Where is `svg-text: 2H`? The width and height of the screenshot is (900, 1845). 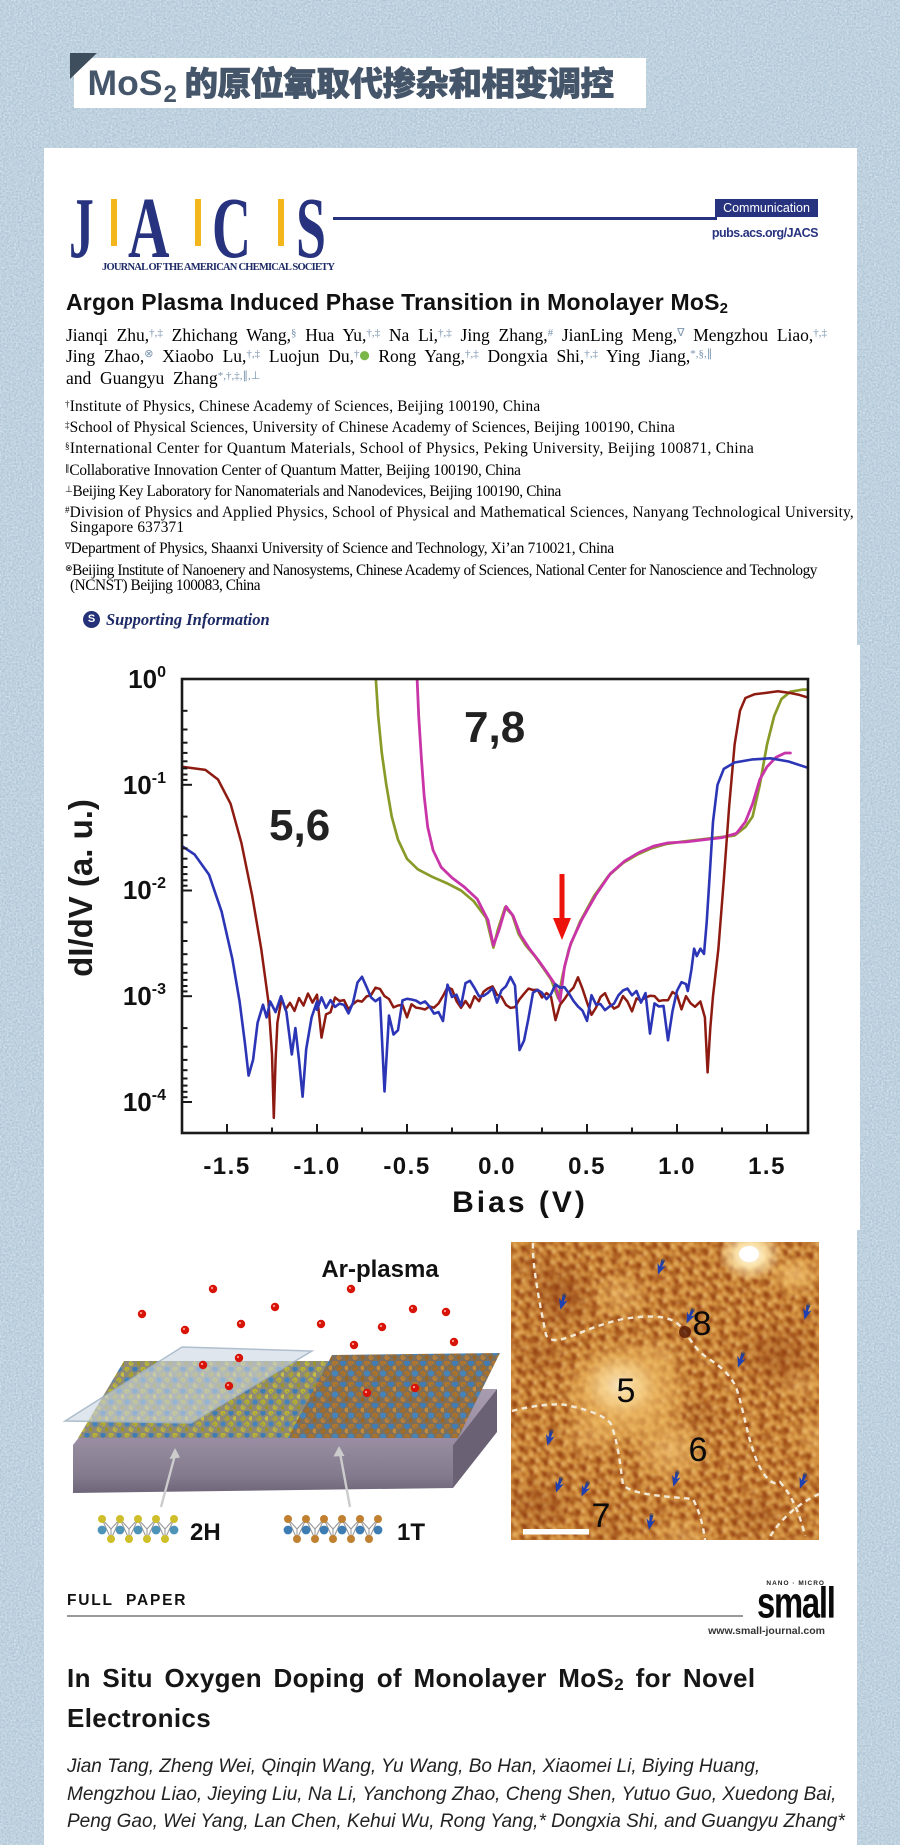
svg-text: 2H is located at coordinates (205, 1532).